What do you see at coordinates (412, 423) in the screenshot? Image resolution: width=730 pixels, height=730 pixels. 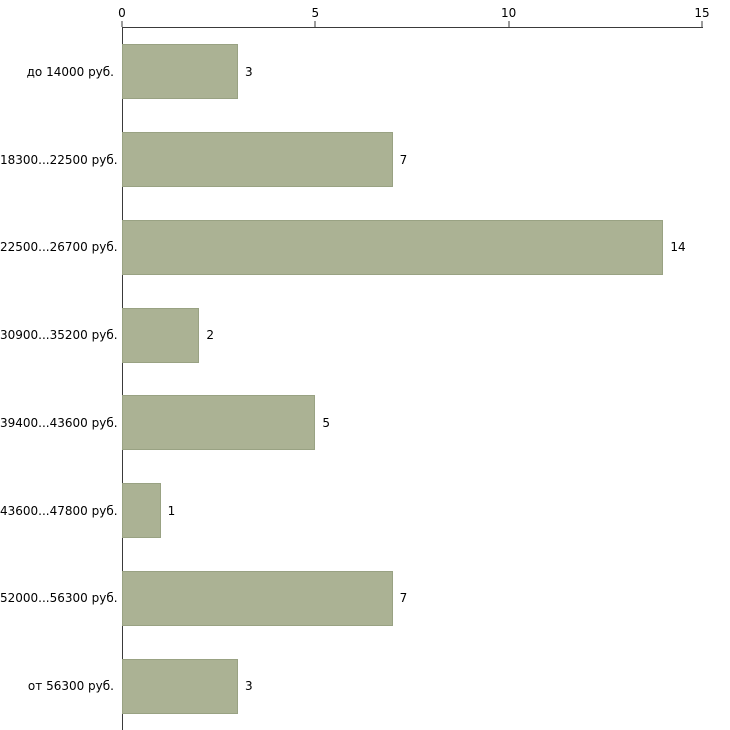 I see `bar-area: 5` at bounding box center [412, 423].